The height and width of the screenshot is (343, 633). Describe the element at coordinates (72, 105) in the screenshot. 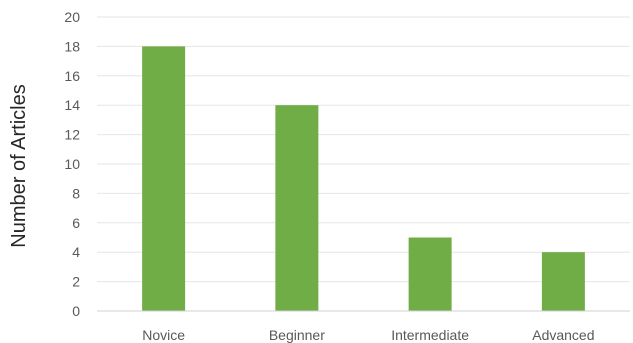

I see `y-tick-label: 14` at that location.